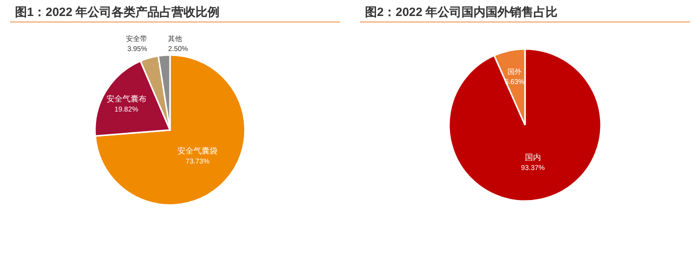 This screenshot has height=261, width=700. I want to click on data-label: 19.82%, so click(126, 110).